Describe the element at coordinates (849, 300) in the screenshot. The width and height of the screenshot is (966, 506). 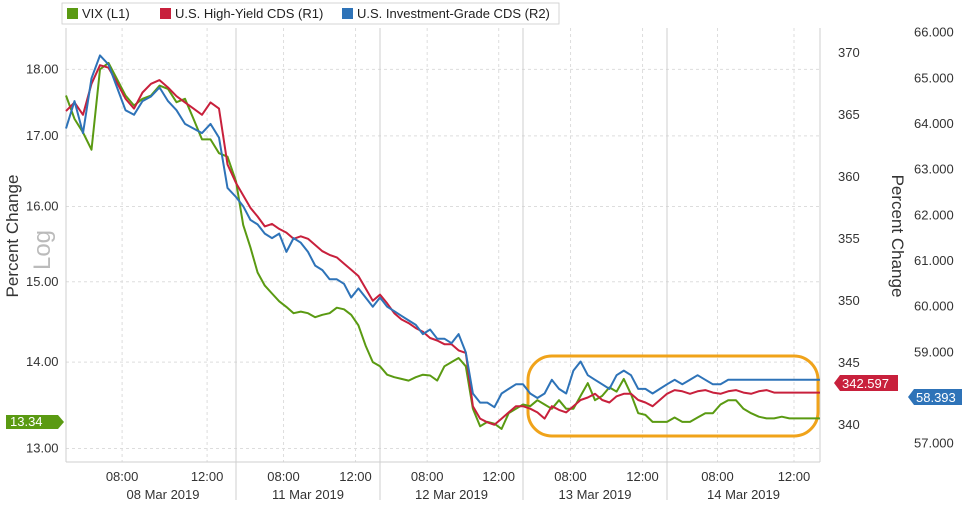
I see `right1-tick-label: 350` at that location.